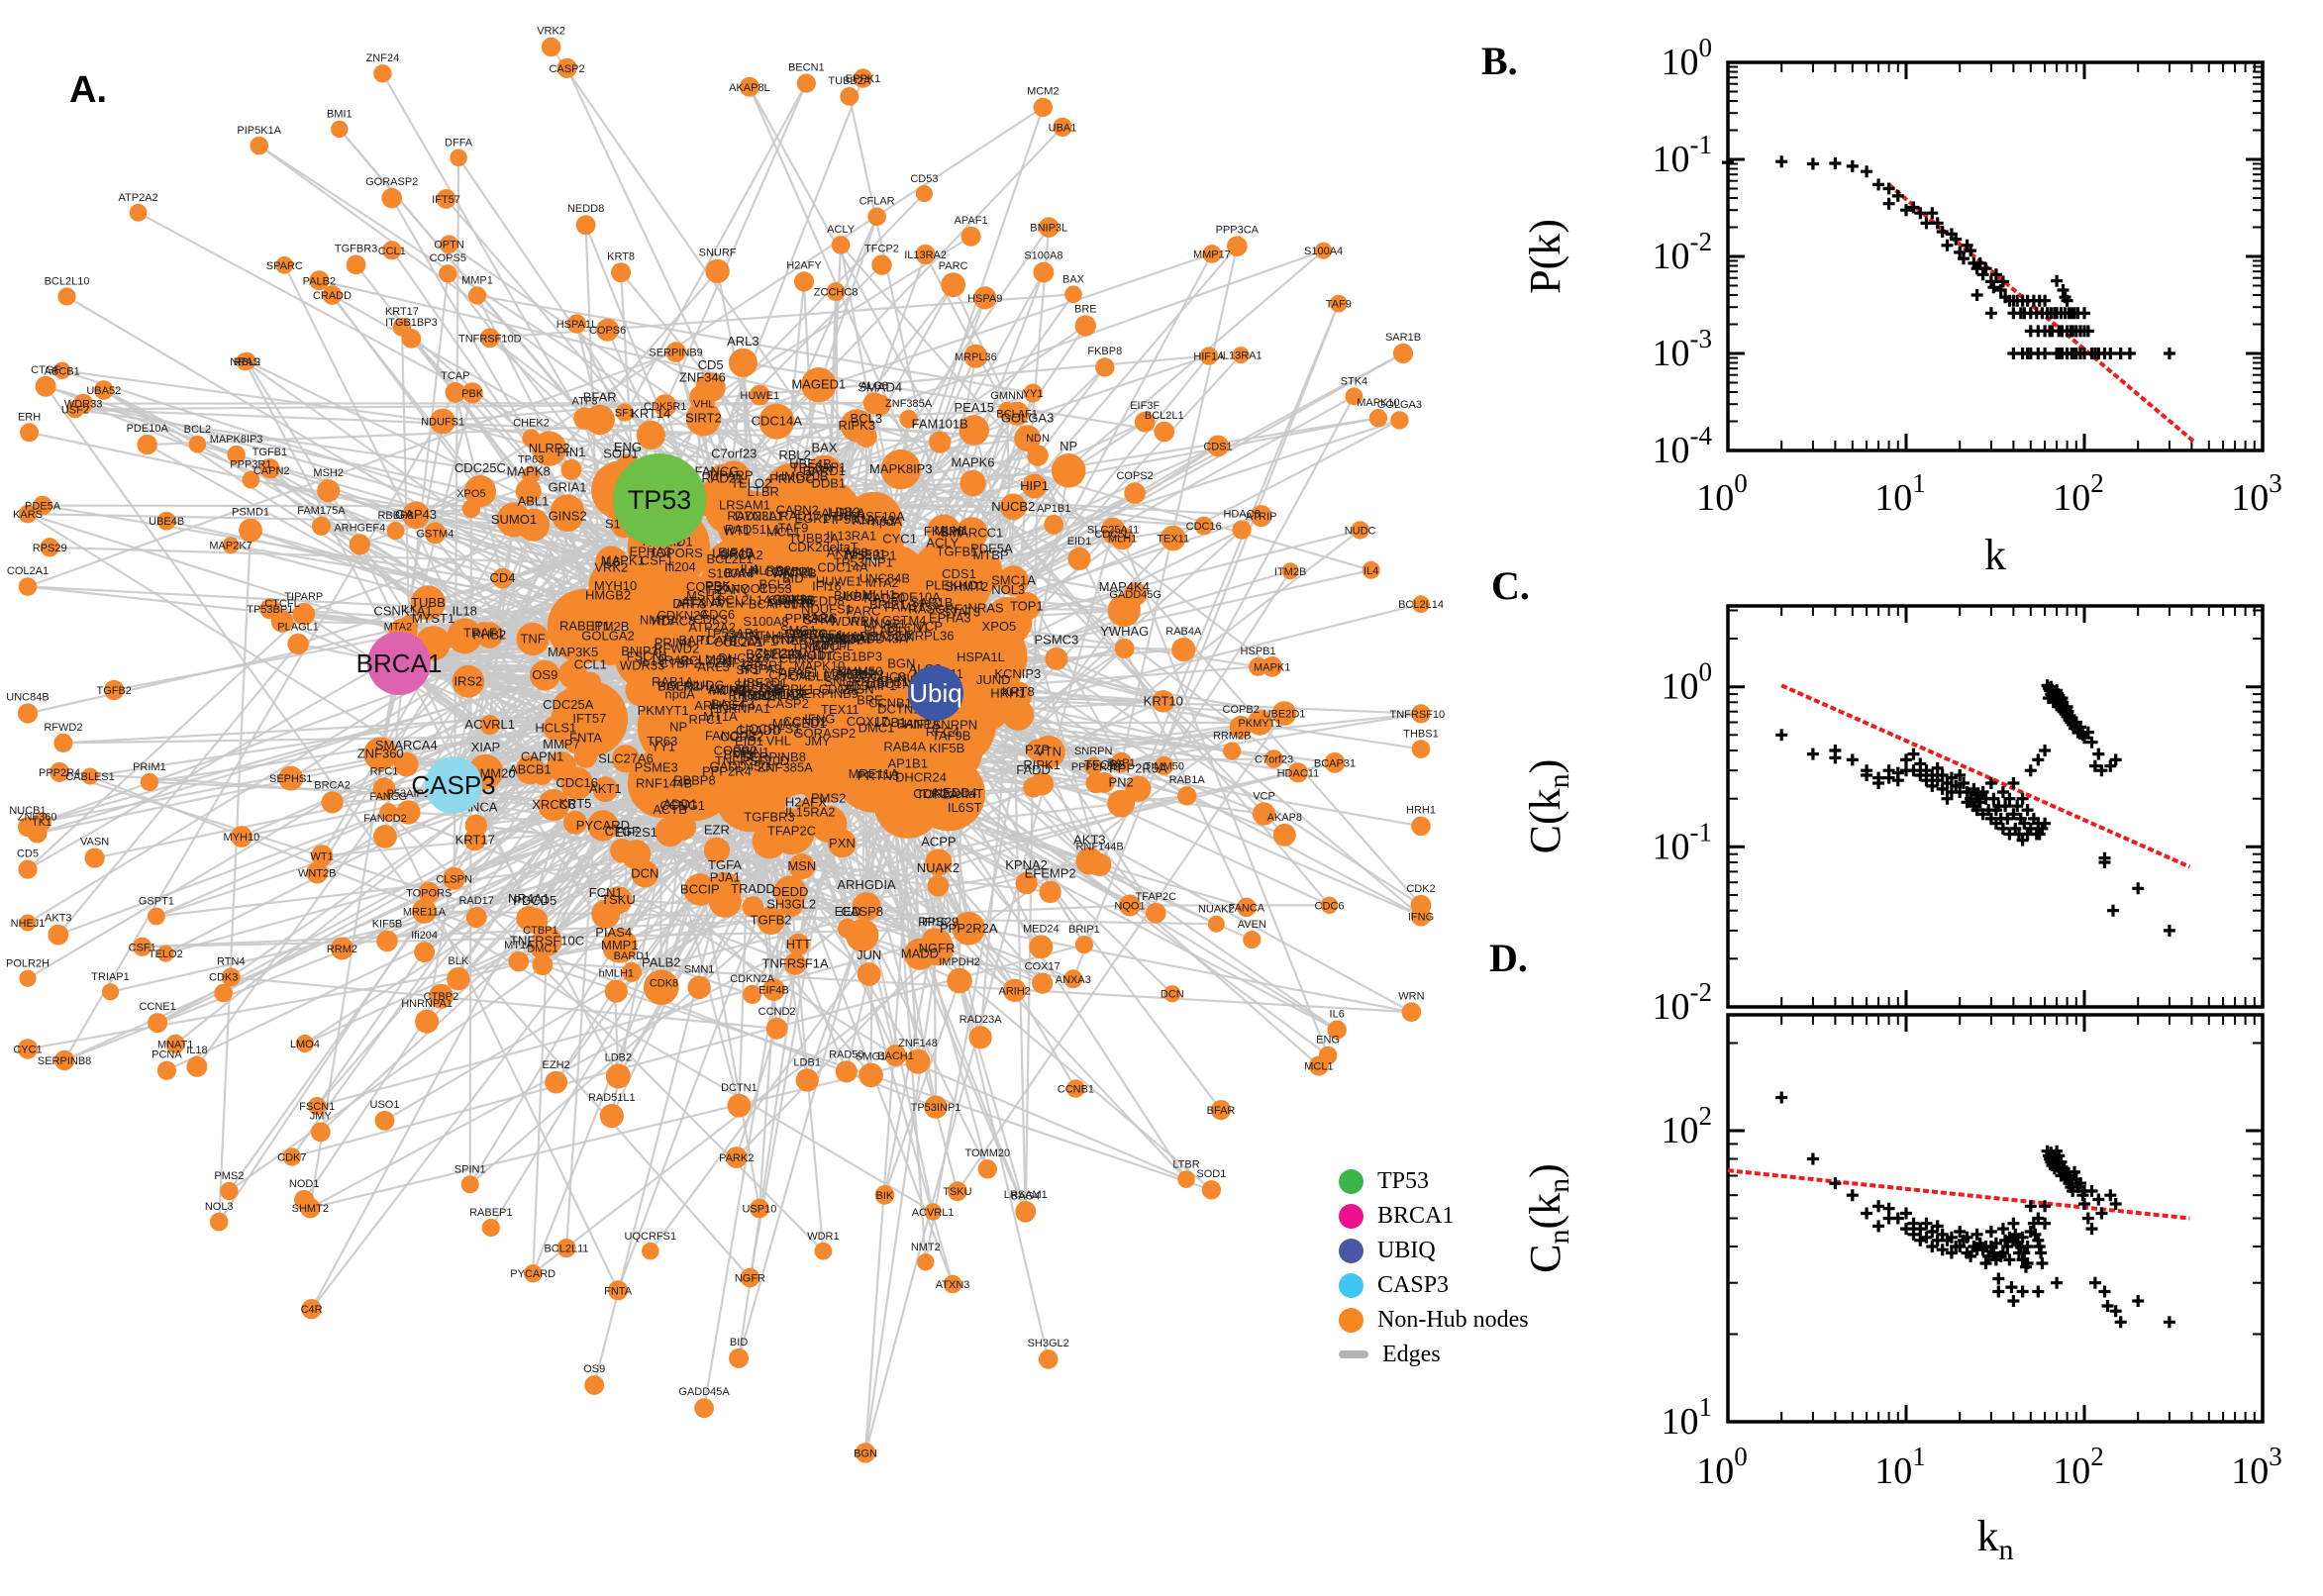 The image size is (2323, 1596). What do you see at coordinates (340, 115) in the screenshot?
I see `network-node-label: BMI1` at bounding box center [340, 115].